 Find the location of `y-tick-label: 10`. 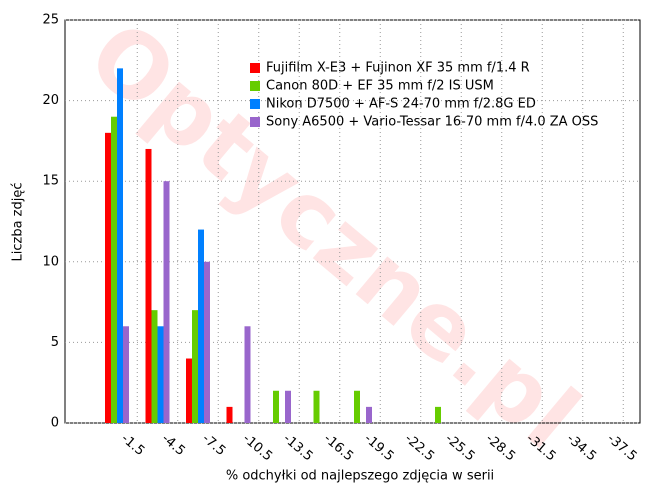

y-tick-label: 10 is located at coordinates (50, 261).